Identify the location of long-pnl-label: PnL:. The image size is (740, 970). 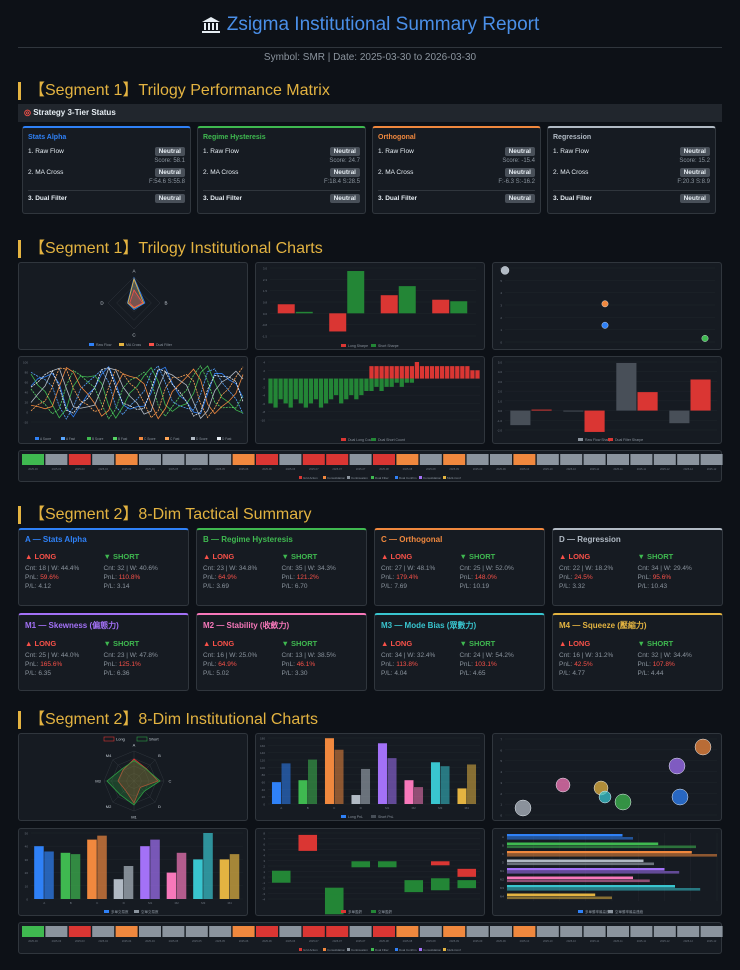
(389, 664).